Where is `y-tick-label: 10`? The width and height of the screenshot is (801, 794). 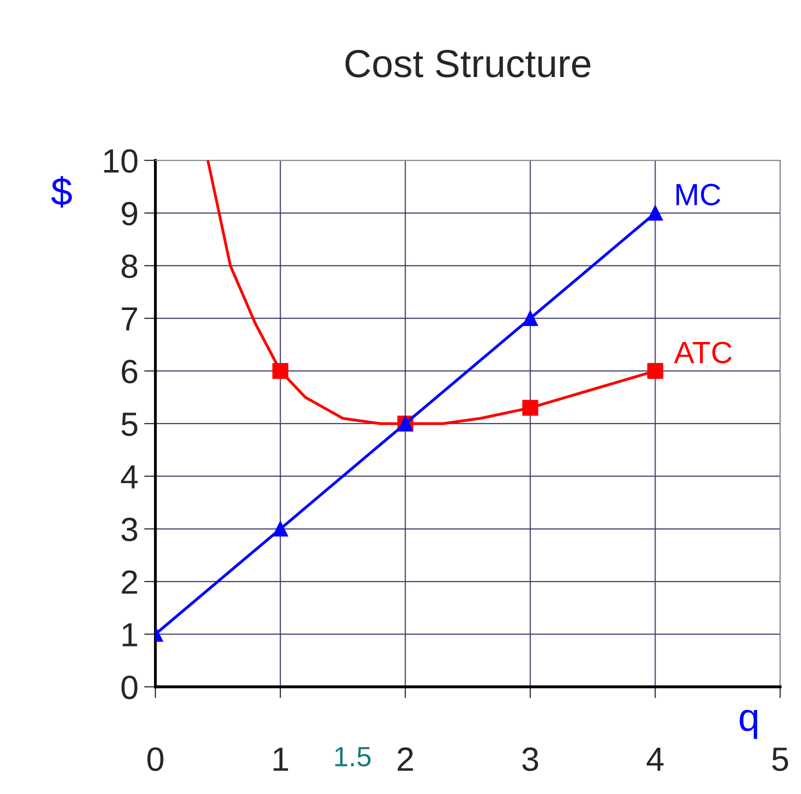
y-tick-label: 10 is located at coordinates (121, 161).